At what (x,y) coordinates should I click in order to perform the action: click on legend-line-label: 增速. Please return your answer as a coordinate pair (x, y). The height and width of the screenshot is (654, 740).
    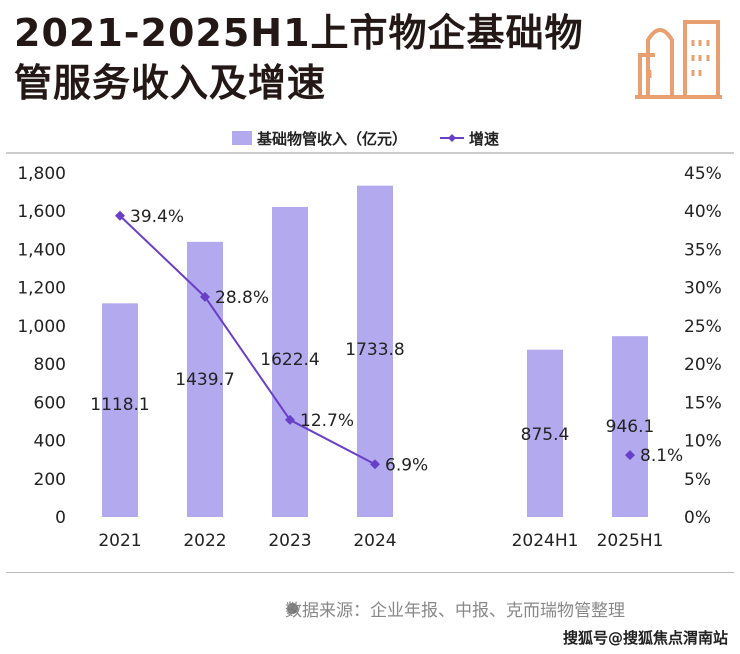
    Looking at the image, I should click on (484, 139).